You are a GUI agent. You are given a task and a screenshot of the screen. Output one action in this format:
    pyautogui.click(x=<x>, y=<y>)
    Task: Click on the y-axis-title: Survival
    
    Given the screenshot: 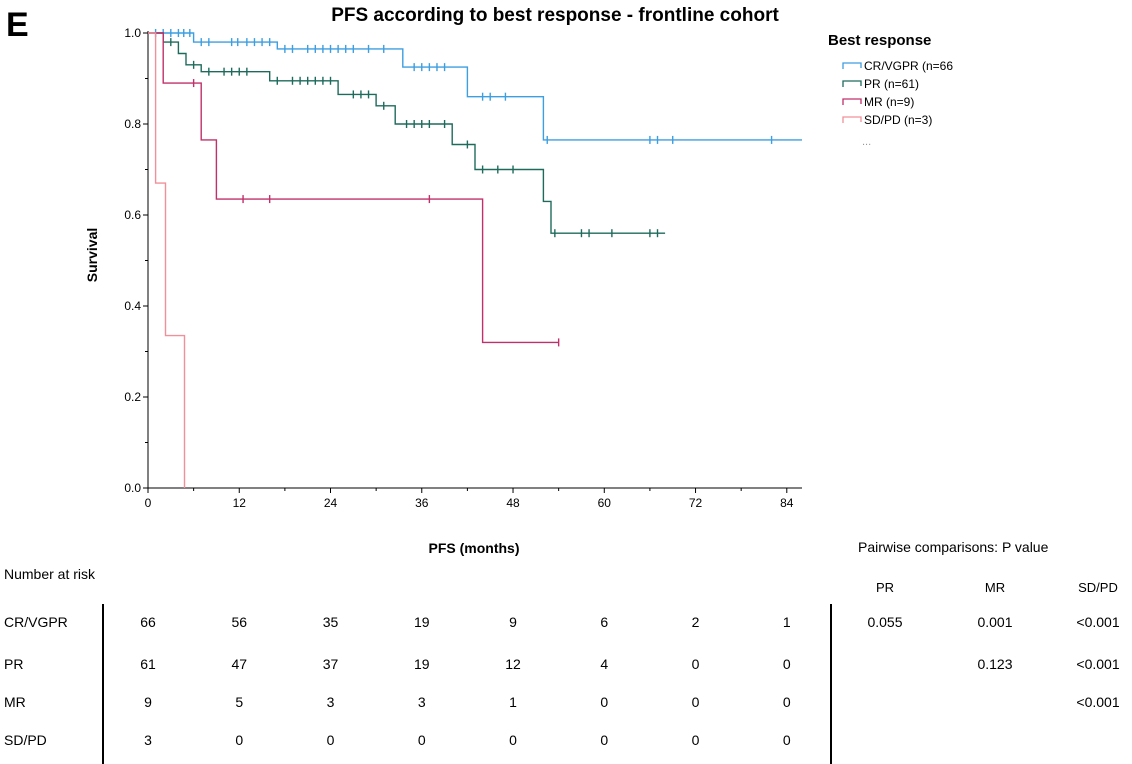 What is the action you would take?
    pyautogui.click(x=92, y=255)
    